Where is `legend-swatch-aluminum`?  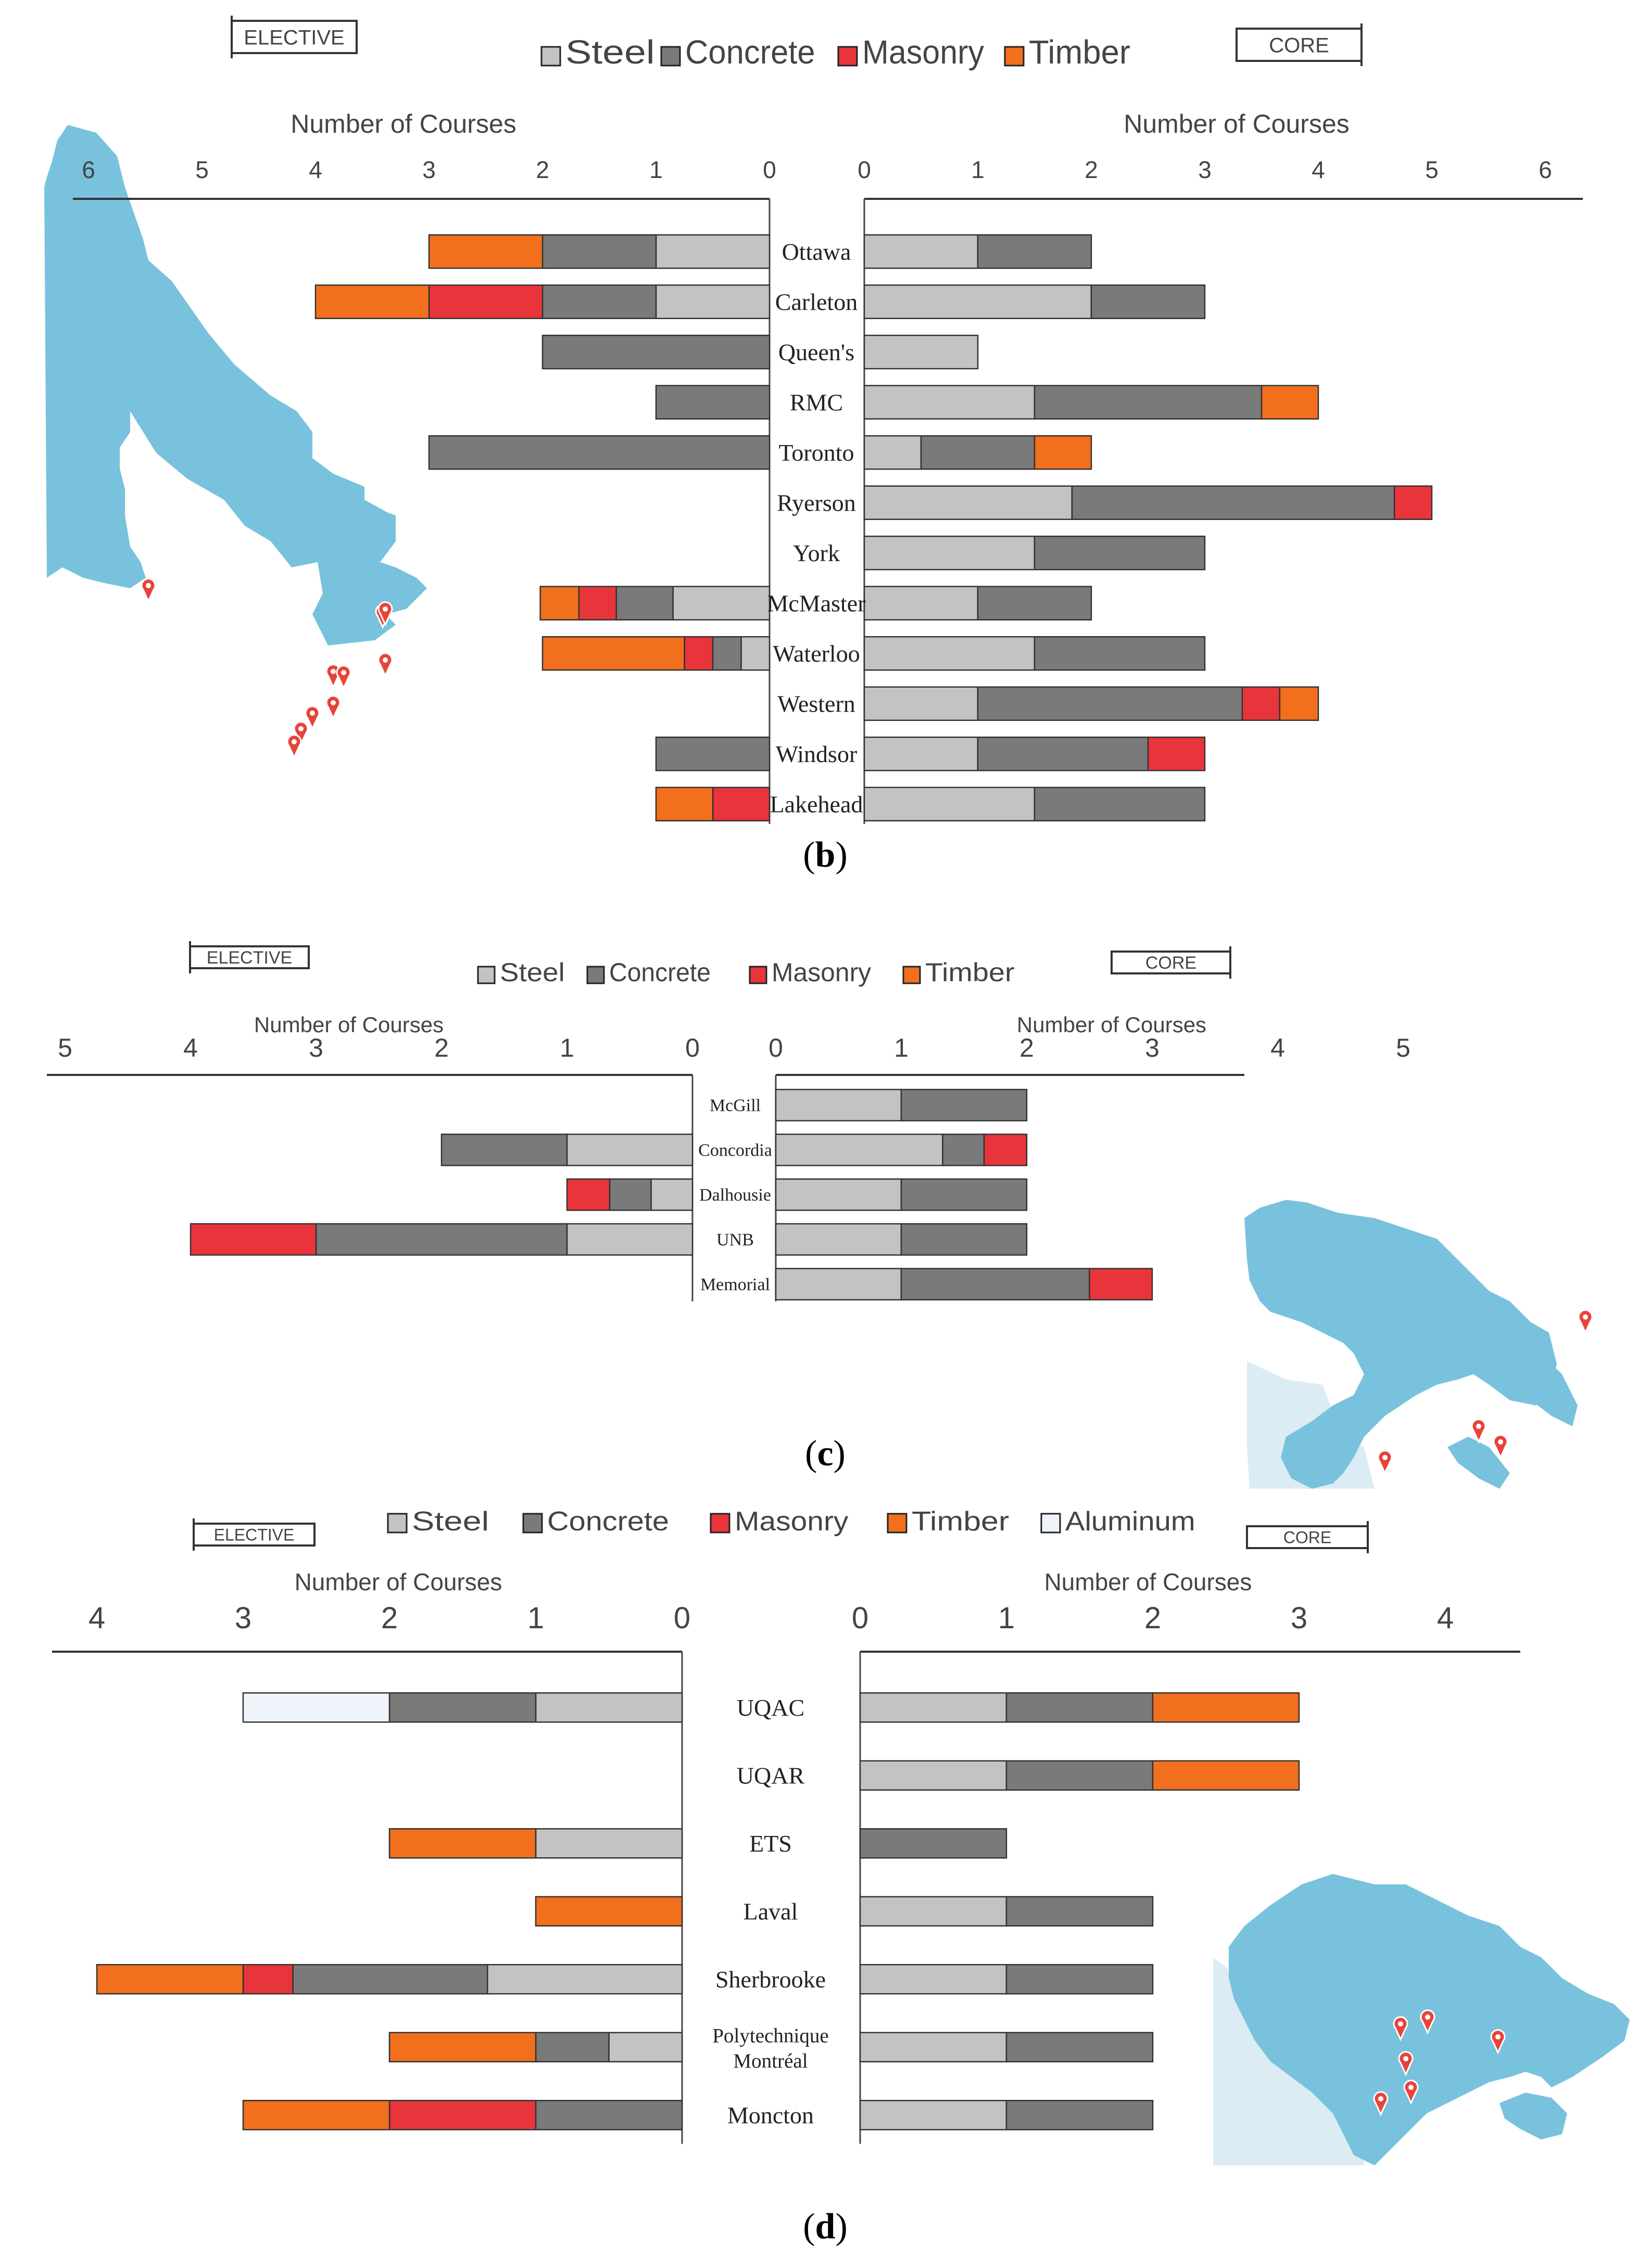
legend-swatch-aluminum is located at coordinates (1051, 1523).